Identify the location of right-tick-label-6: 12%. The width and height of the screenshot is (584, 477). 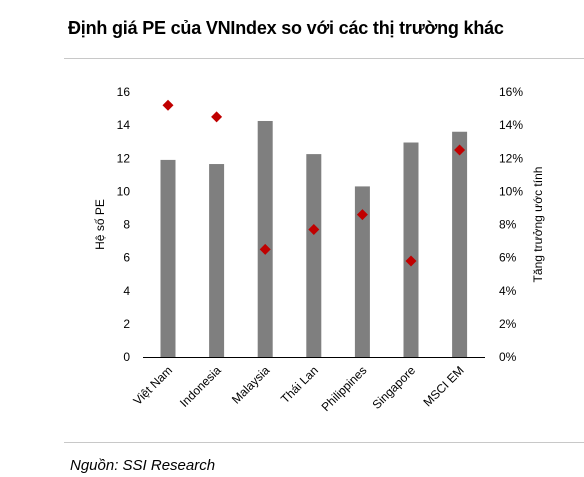
(511, 158).